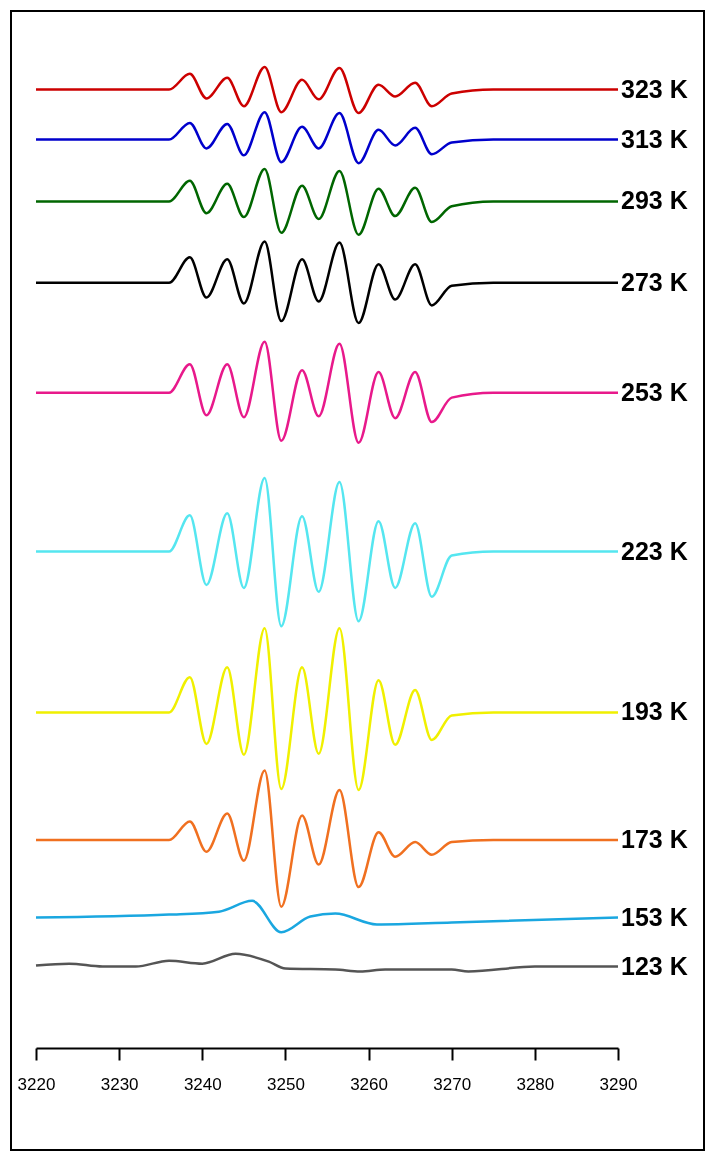 This screenshot has height=1160, width=715. I want to click on x-tick-label: 3250, so click(286, 1084).